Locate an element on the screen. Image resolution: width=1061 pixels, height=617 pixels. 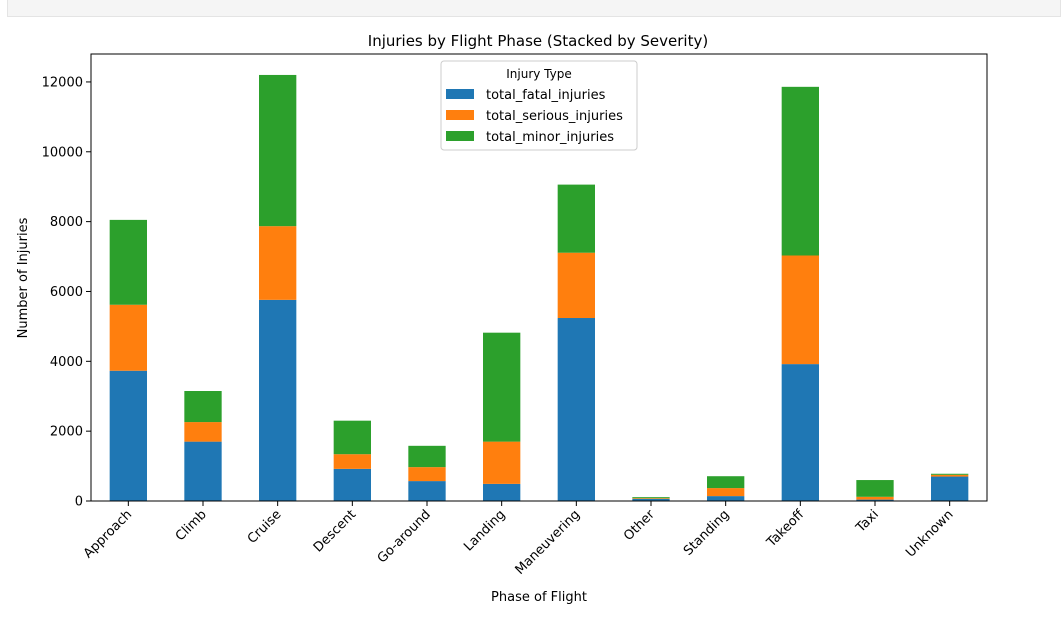
bar-go-around-total-fatal-injuries is located at coordinates (427, 491).